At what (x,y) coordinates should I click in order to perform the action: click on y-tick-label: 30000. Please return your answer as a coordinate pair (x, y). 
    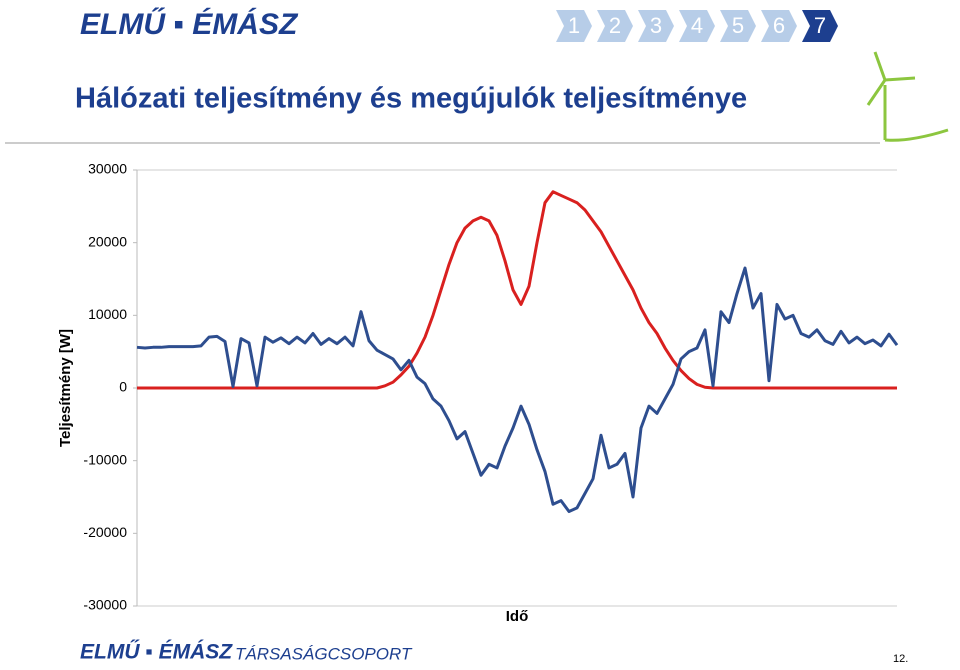
    Looking at the image, I should click on (107, 169).